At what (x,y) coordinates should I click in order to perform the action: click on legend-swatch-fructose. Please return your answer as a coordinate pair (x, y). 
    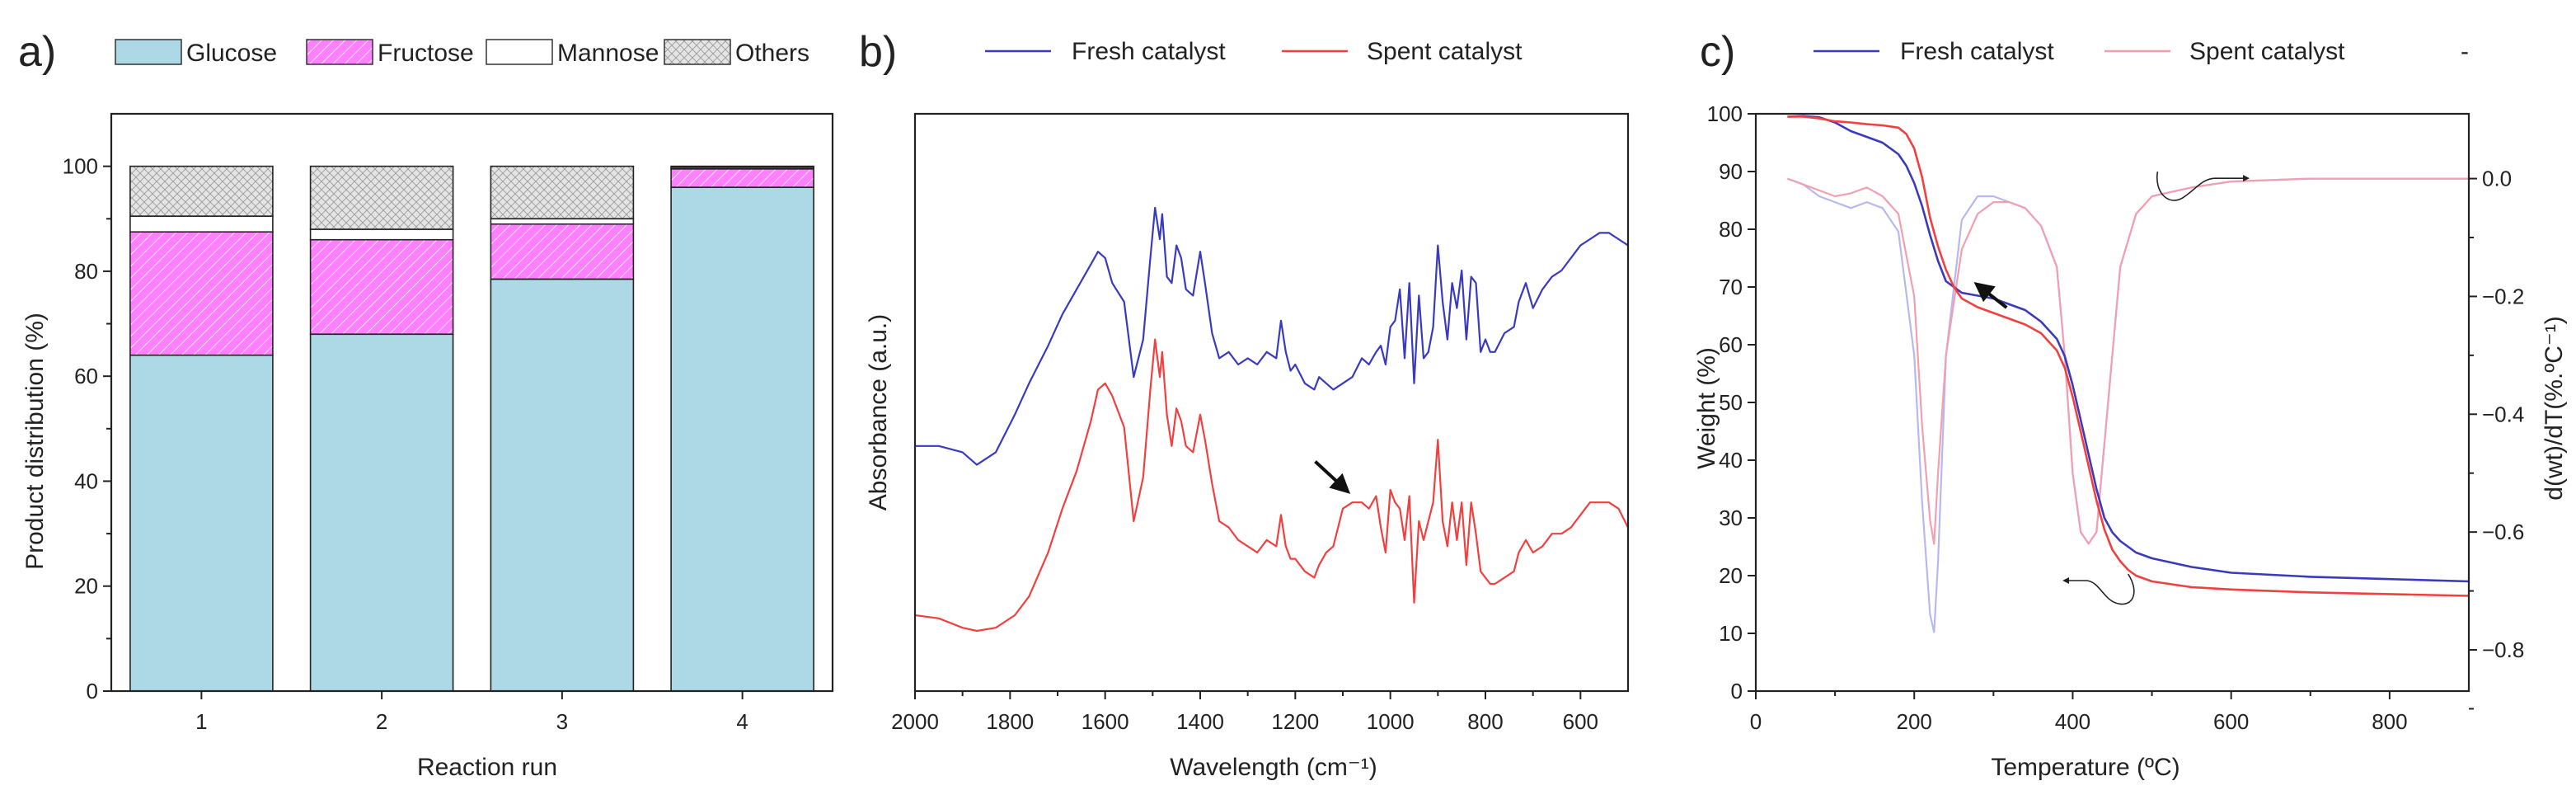
    Looking at the image, I should click on (339, 52).